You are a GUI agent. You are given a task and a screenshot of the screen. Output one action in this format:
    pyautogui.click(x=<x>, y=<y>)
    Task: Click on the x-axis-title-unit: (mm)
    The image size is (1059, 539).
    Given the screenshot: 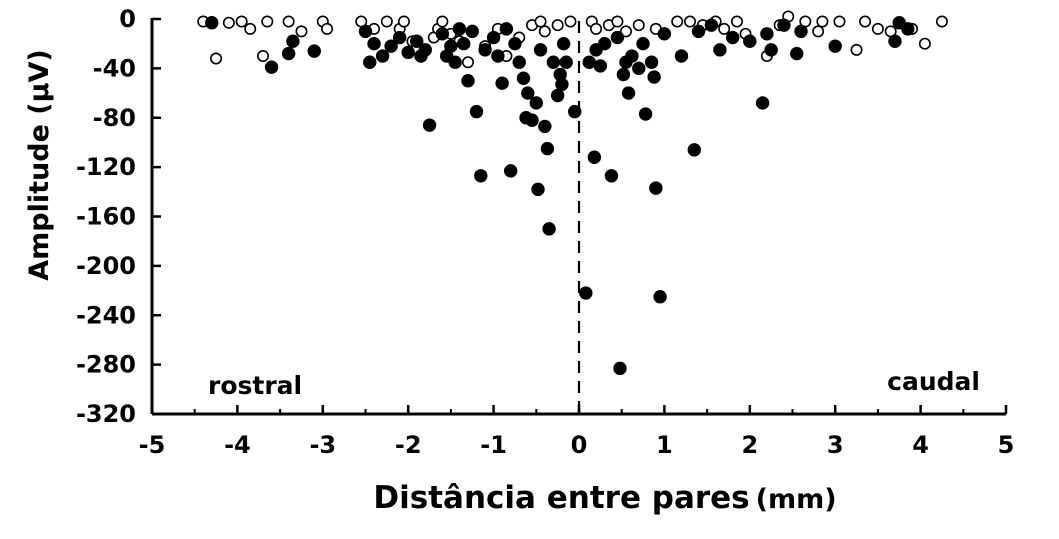 What is the action you would take?
    pyautogui.click(x=796, y=499)
    